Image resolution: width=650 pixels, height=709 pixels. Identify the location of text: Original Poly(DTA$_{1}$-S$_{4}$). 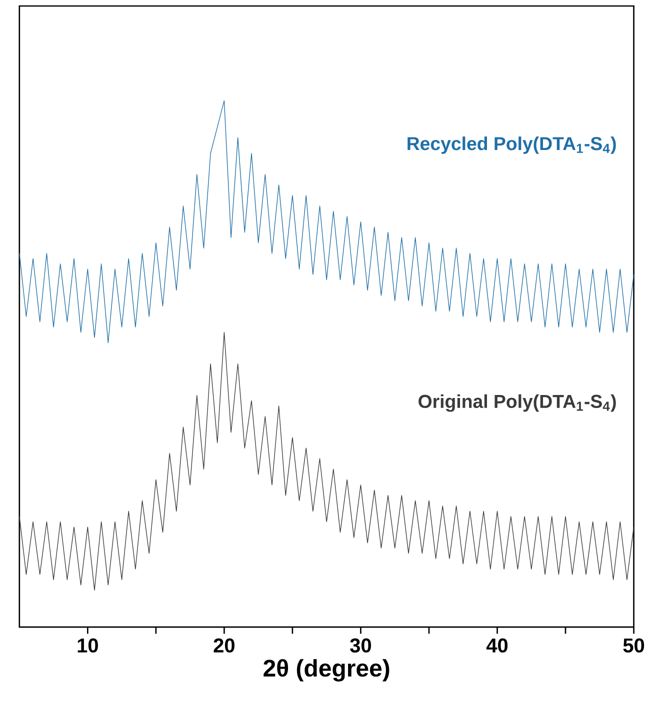
(517, 403).